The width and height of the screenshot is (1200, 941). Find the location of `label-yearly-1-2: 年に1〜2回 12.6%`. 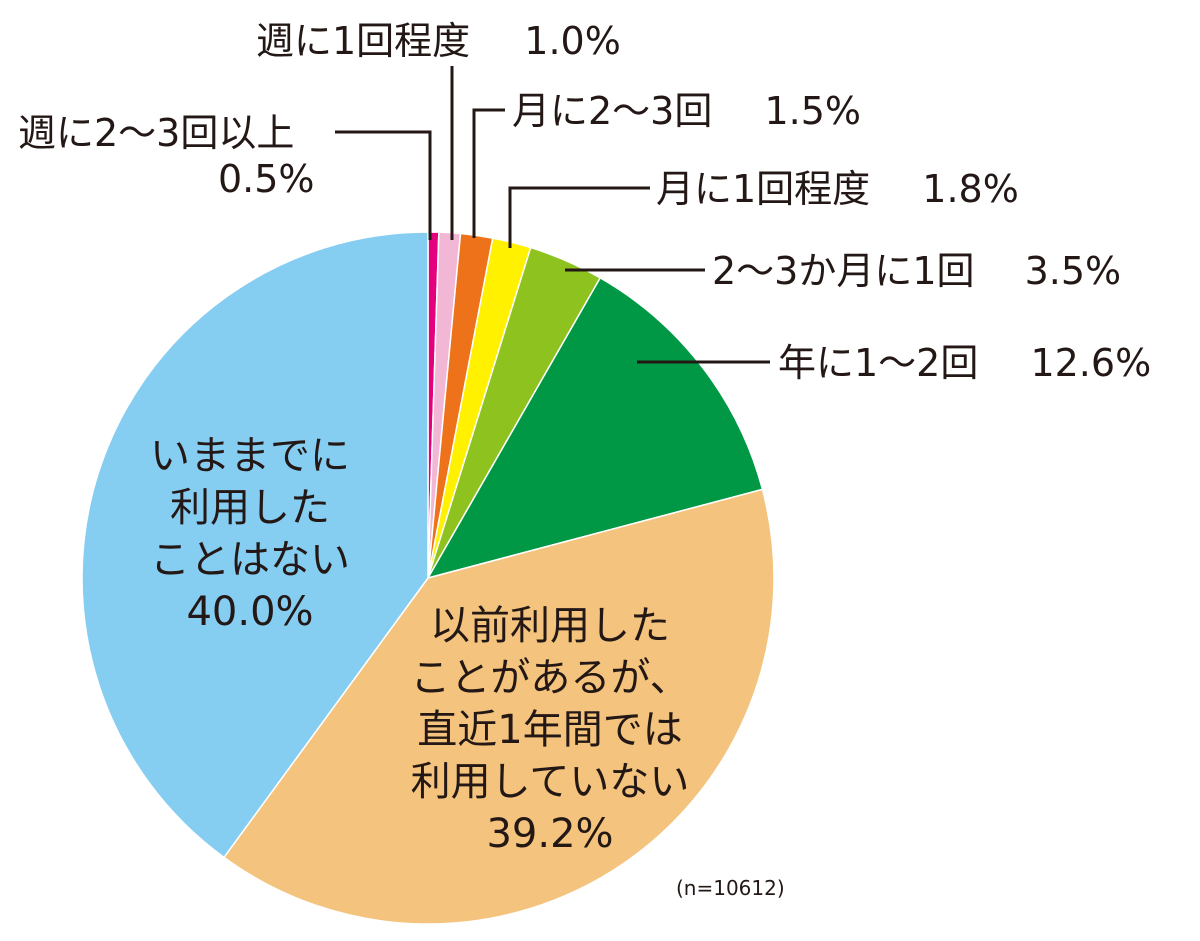

label-yearly-1-2: 年に1〜2回 12.6% is located at coordinates (964, 363).